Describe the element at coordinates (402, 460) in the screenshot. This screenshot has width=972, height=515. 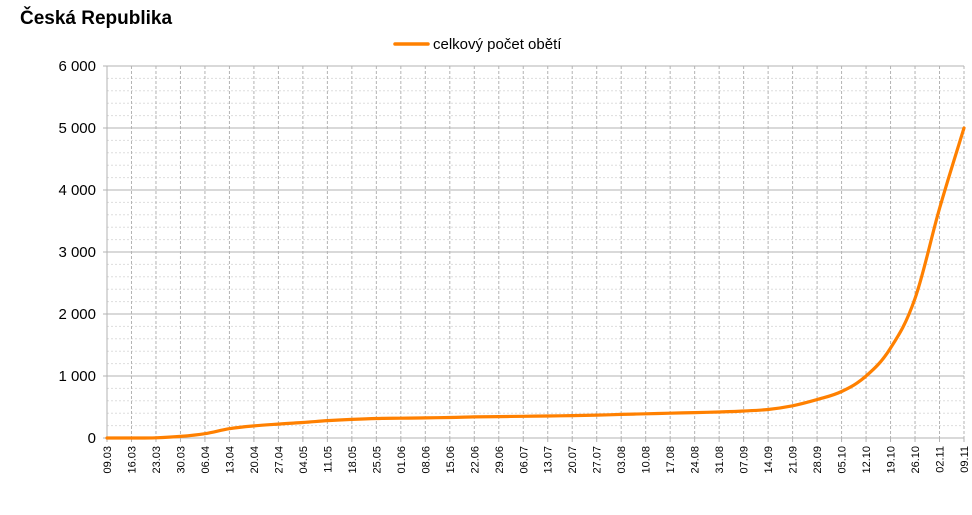
I see `x-tick-label: 01.06` at that location.